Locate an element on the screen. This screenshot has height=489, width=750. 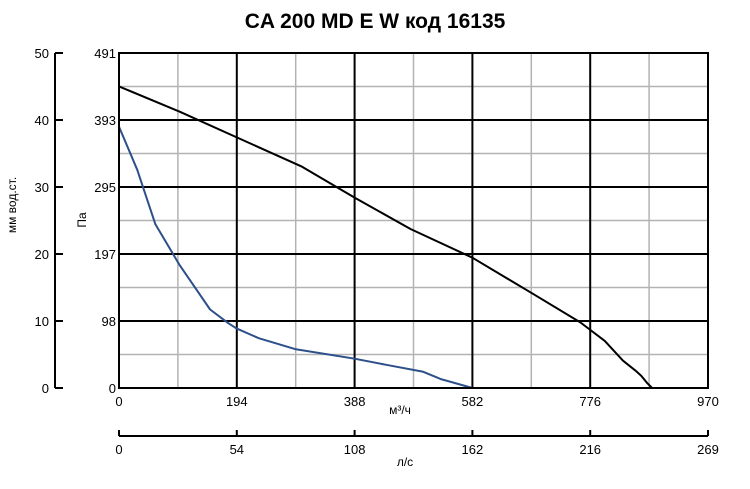
secondary-y-axis-label: мм вод.ст. is located at coordinates (12, 205).